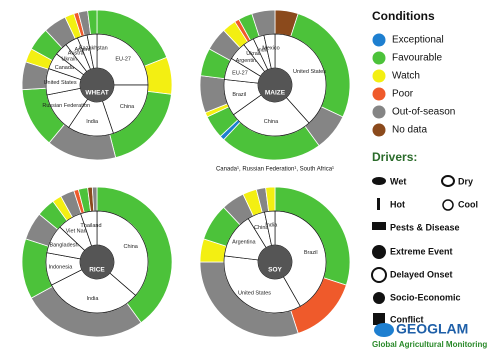  What do you see at coordinates (275, 270) in the screenshot?
I see `crop-name: SOY` at bounding box center [275, 270].